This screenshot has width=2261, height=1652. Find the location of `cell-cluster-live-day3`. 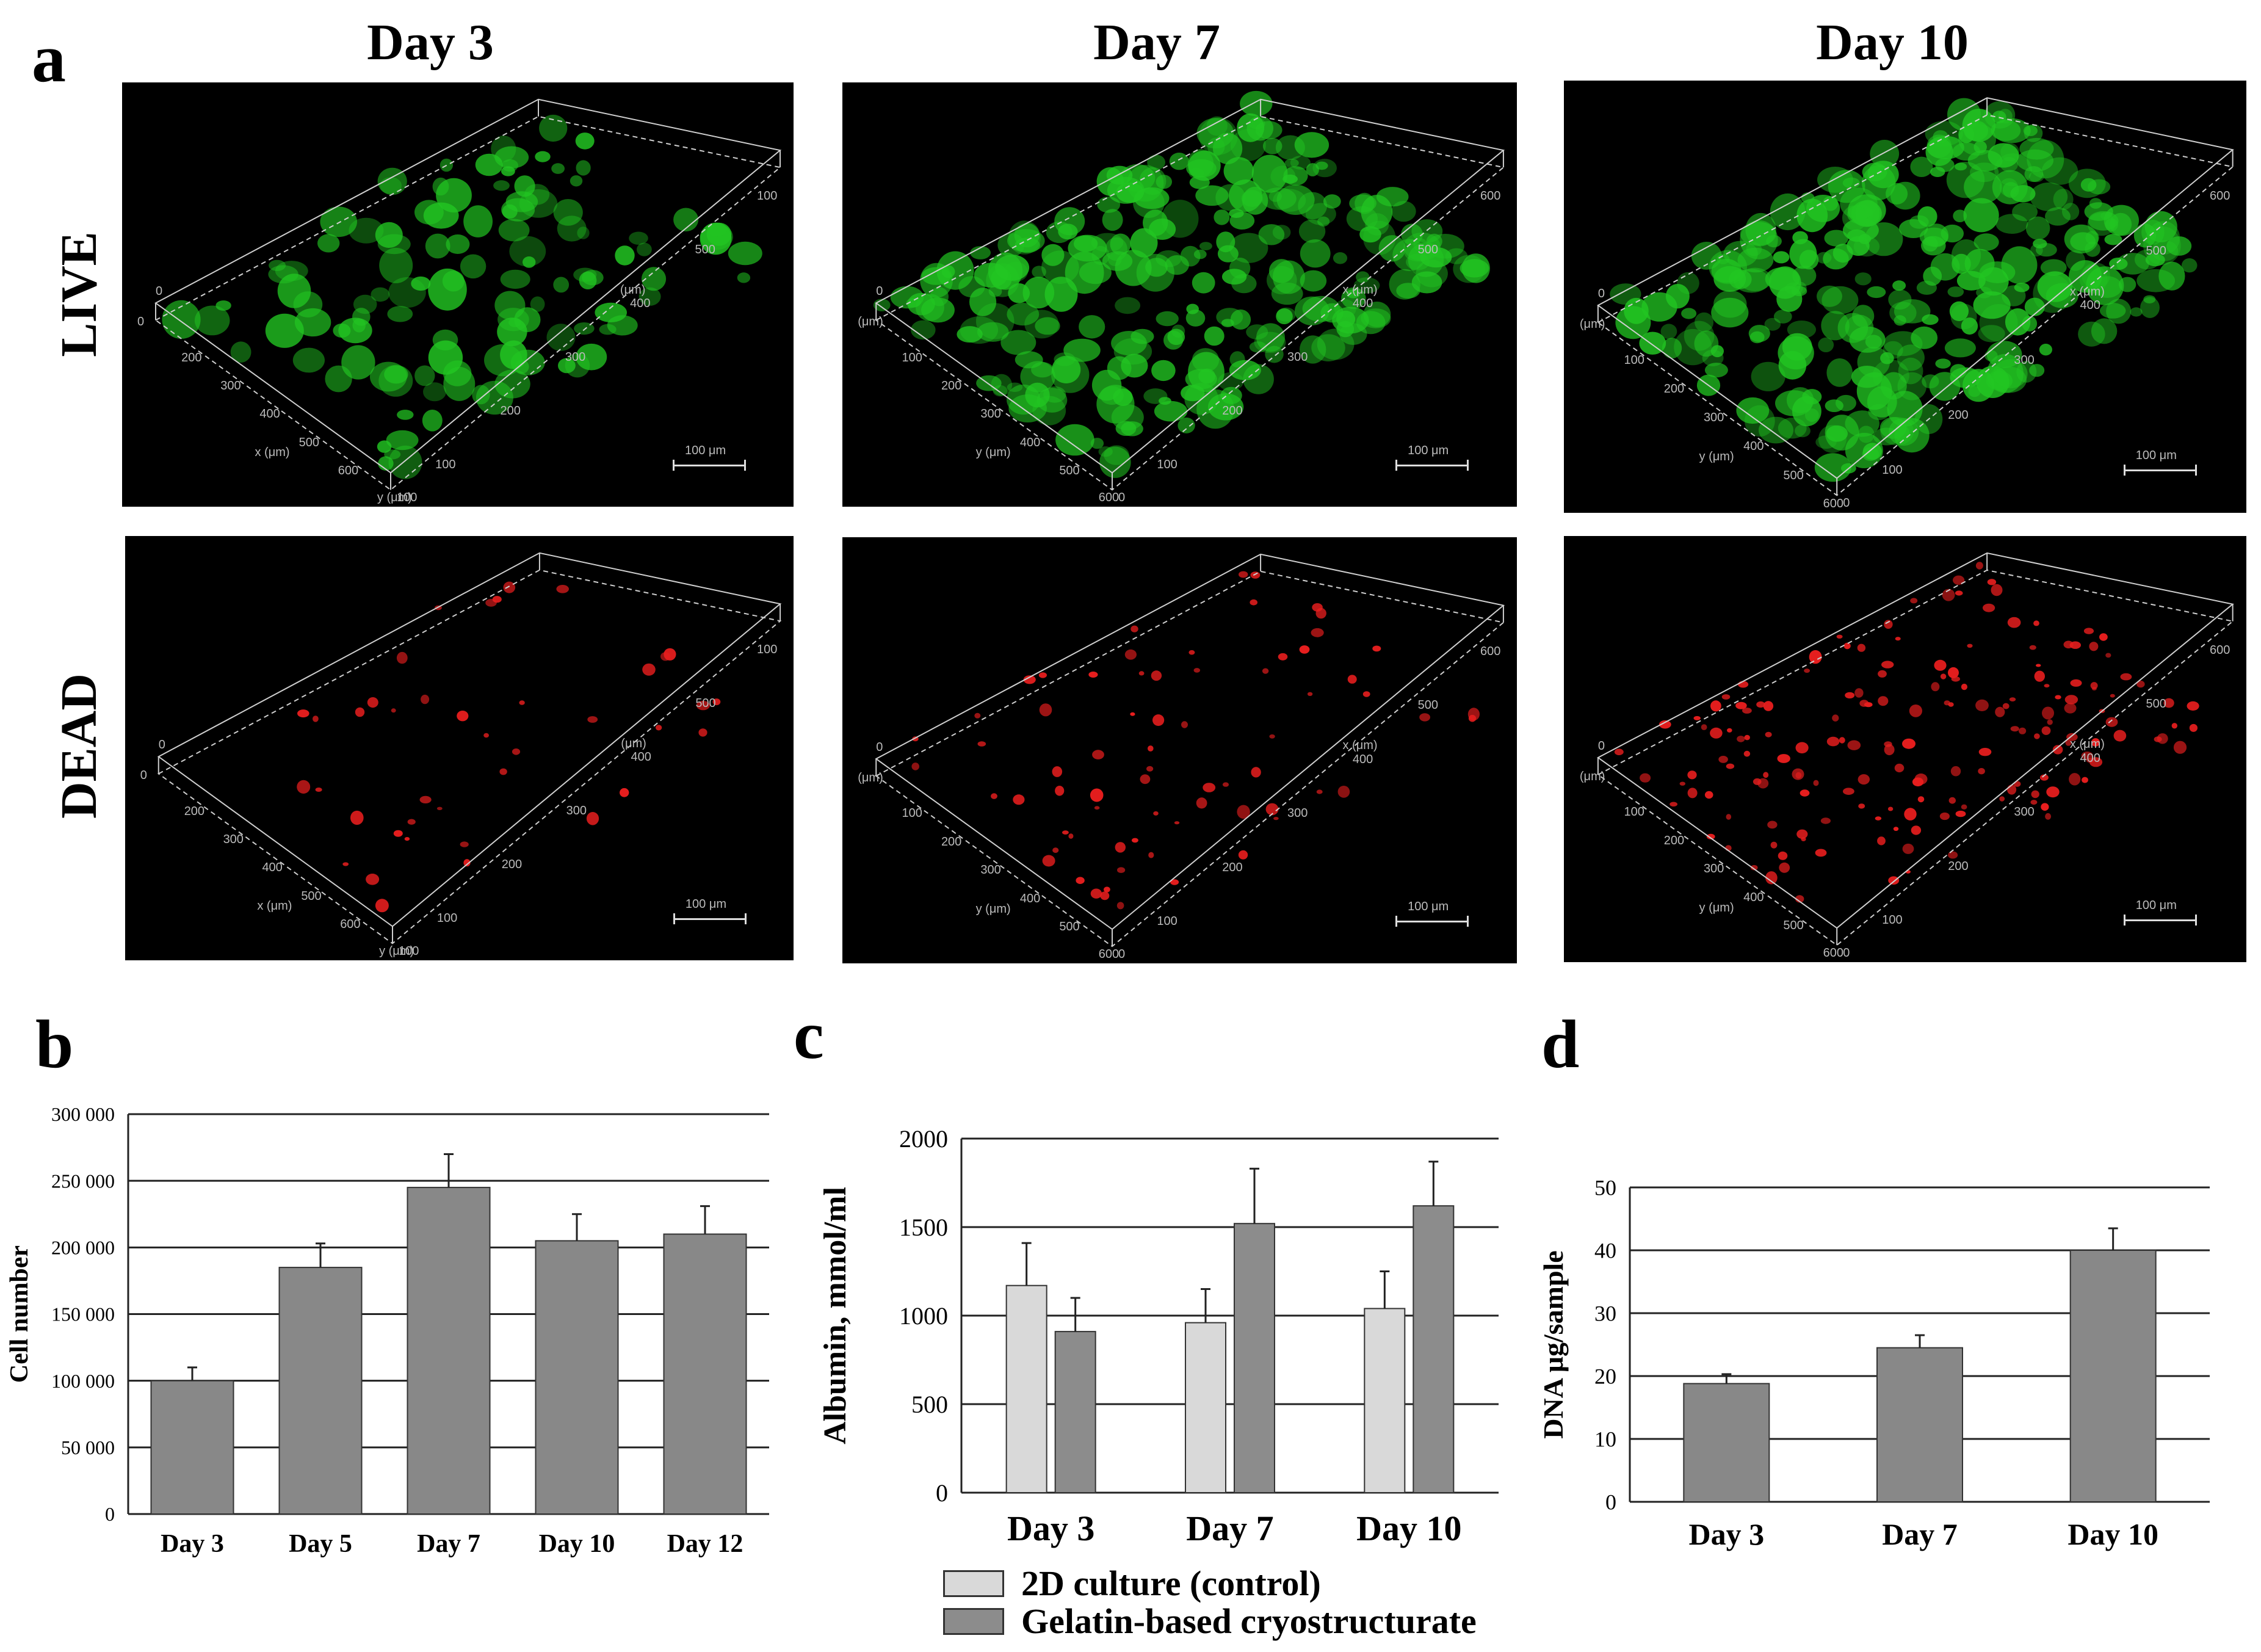

cell-cluster-live-day3 is located at coordinates (462, 296).